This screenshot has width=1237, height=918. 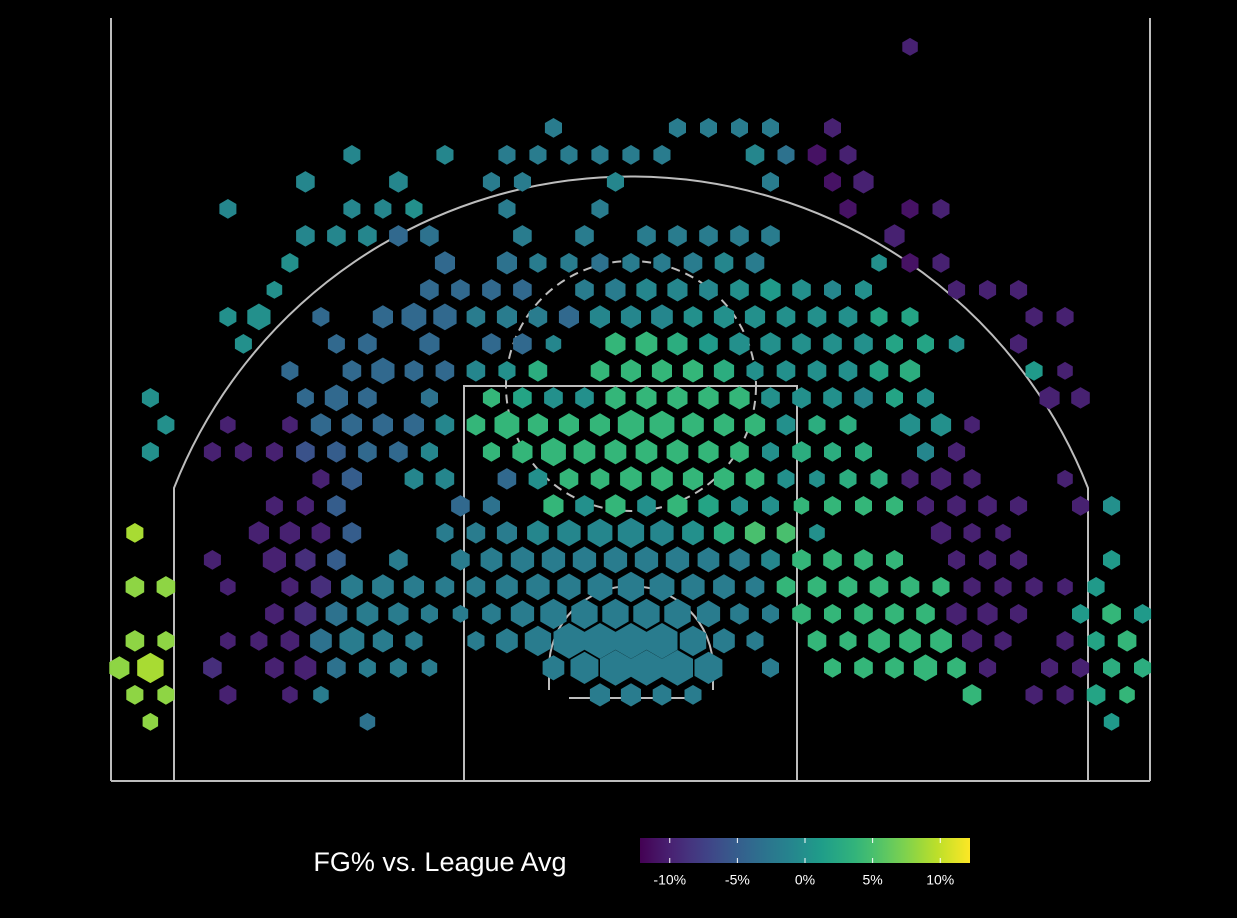 I want to click on colorbar-tick-label: 10%, so click(x=940, y=880).